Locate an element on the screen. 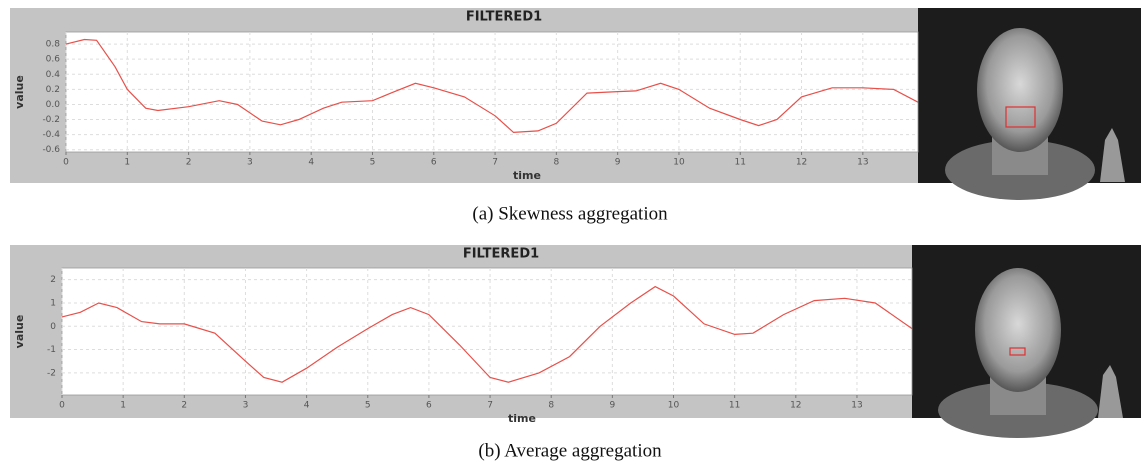 Image resolution: width=1141 pixels, height=470 pixels. y-tick-label: 0.6 is located at coordinates (53, 60).